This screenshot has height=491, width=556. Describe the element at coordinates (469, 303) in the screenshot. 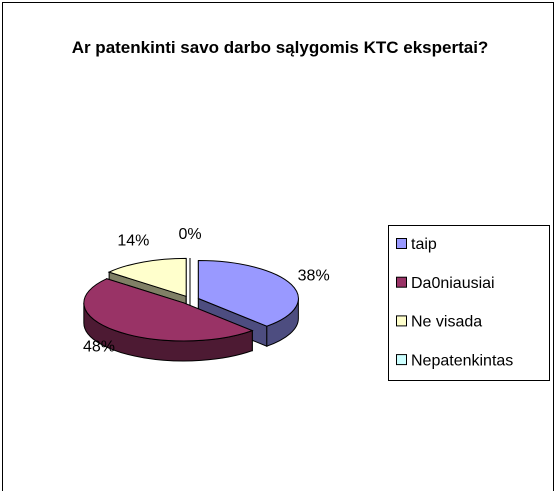

I see `legend-box` at that location.